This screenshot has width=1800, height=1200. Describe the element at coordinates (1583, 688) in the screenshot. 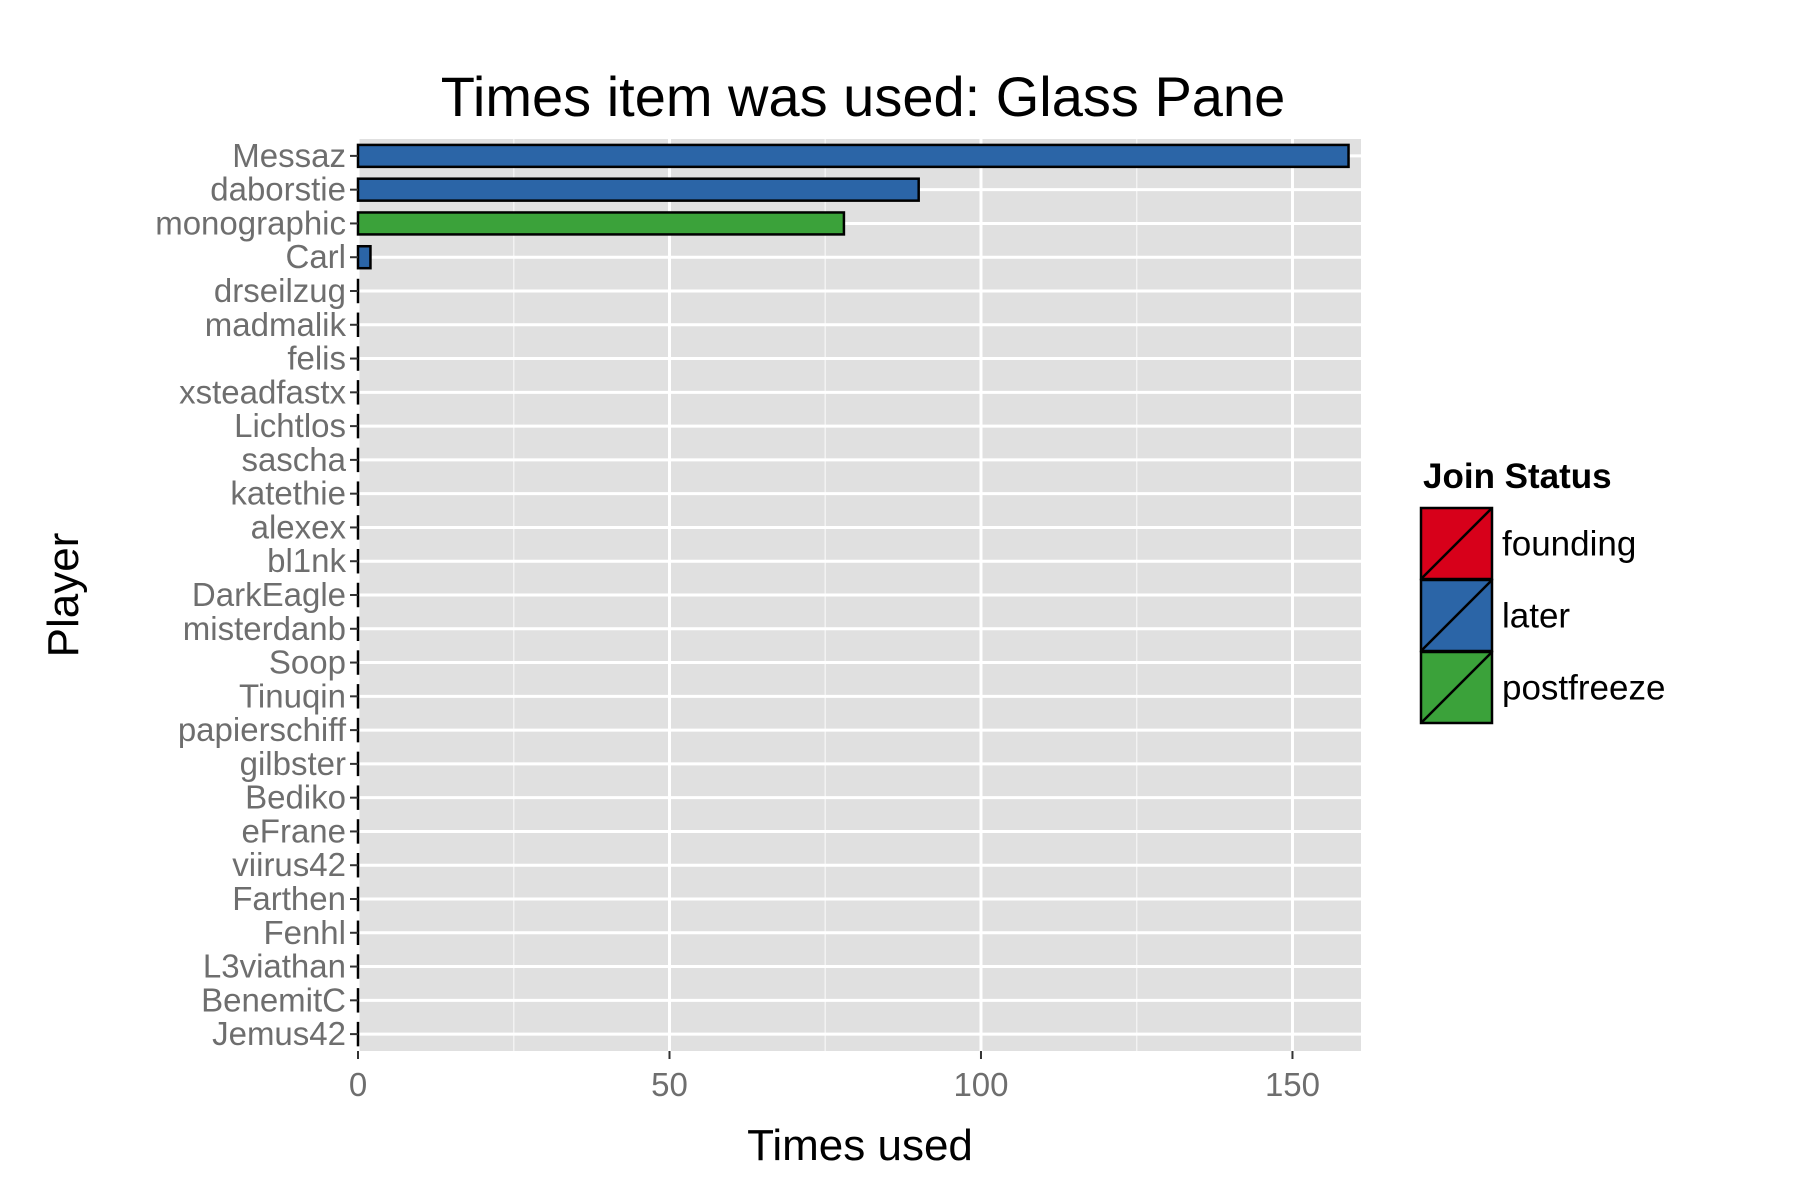

I see `legend-label-postfreeze: postfreeze` at that location.